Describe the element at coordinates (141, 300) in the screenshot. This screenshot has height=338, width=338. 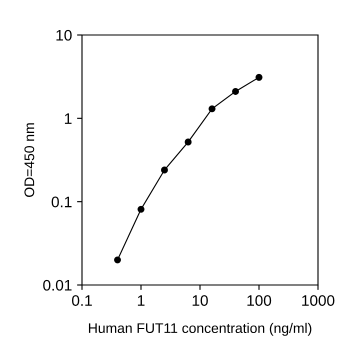
I see `x-tick-label: 1` at that location.